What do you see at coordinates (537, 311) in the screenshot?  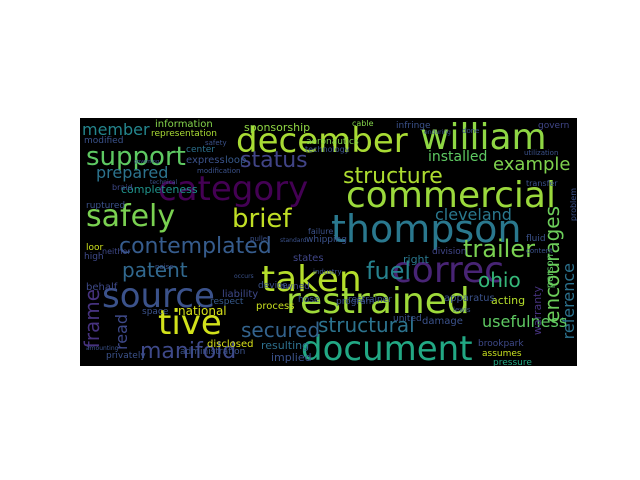 I see `cloud-word-warranty: warranty` at bounding box center [537, 311].